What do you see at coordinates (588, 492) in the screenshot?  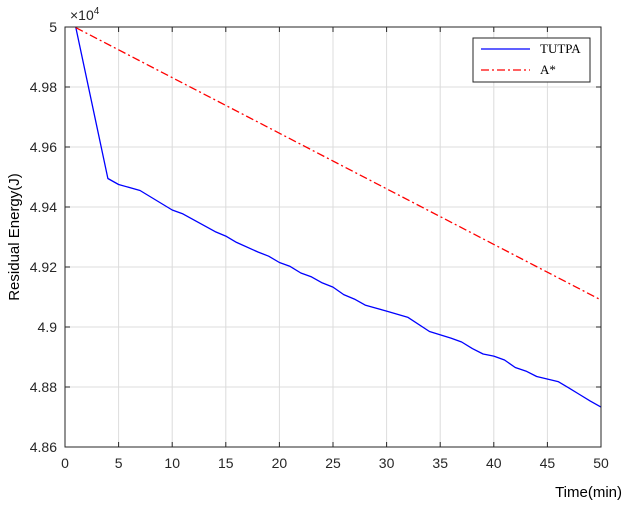 I see `x-axis-label: Time(min)` at bounding box center [588, 492].